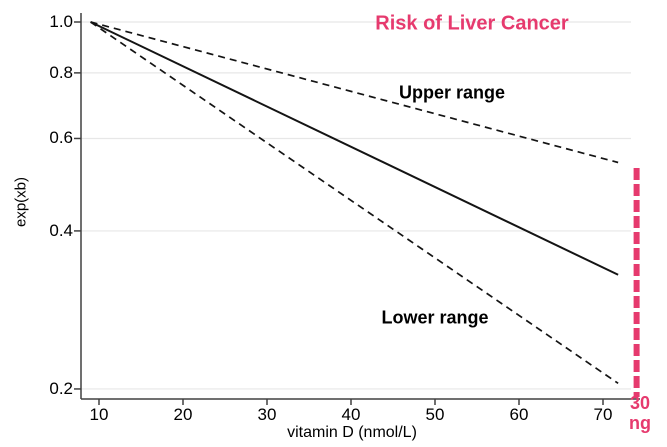  Describe the element at coordinates (61, 72) in the screenshot. I see `y-tick-label: 0.8` at that location.